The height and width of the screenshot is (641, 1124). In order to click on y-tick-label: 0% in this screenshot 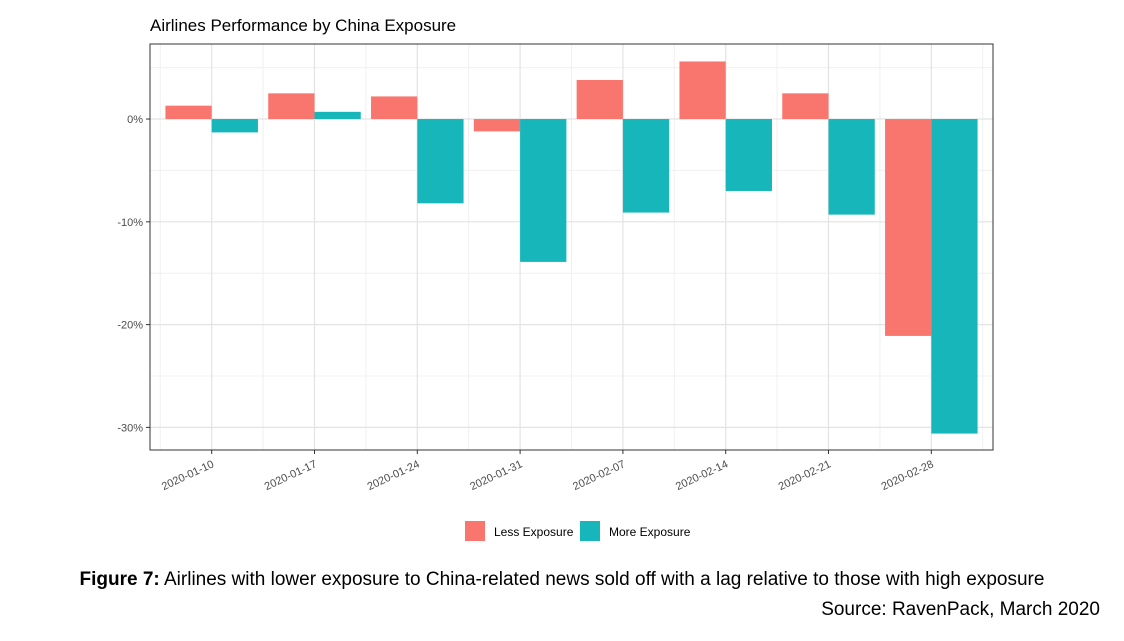, I will do `click(135, 120)`.